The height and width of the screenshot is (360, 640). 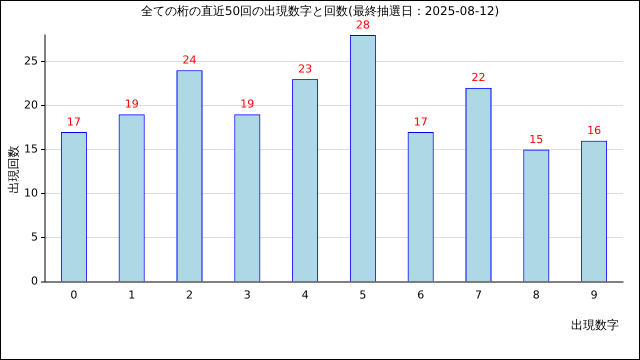 I want to click on x-tick-label: 0, so click(x=74, y=295).